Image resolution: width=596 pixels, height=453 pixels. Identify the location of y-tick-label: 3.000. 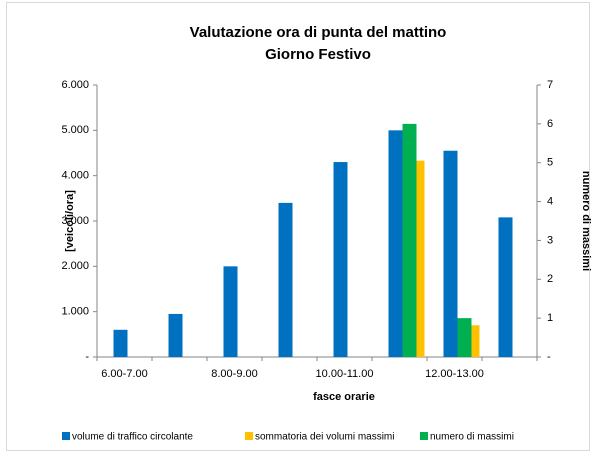
(75, 221).